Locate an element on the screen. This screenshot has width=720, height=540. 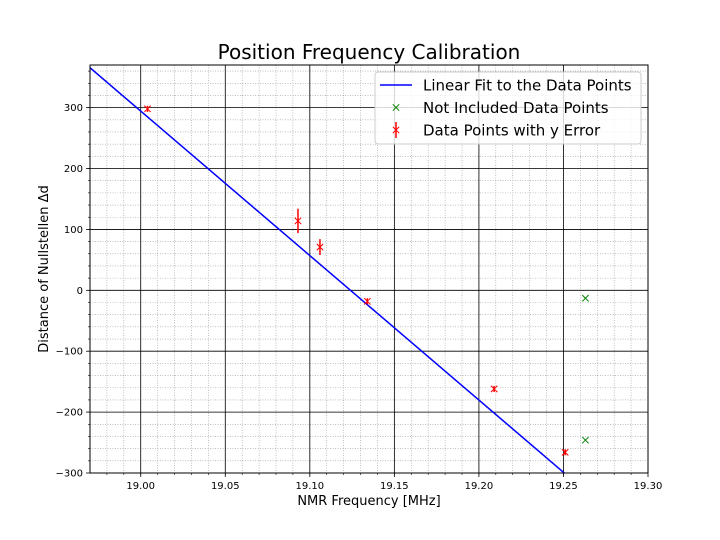
x-tick-label: 19.20 is located at coordinates (479, 486).